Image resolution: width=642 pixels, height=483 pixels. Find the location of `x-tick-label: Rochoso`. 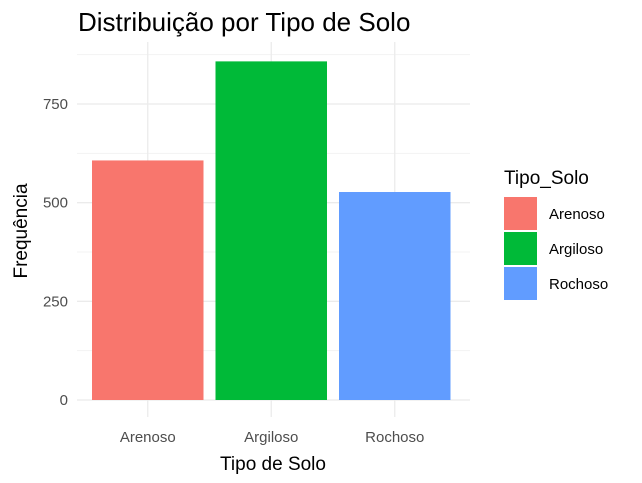

x-tick-label: Rochoso is located at coordinates (394, 437).